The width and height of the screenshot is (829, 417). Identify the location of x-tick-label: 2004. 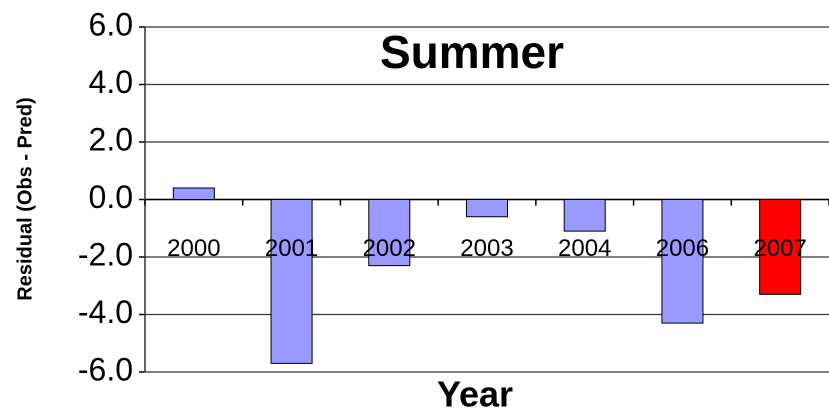
(584, 248).